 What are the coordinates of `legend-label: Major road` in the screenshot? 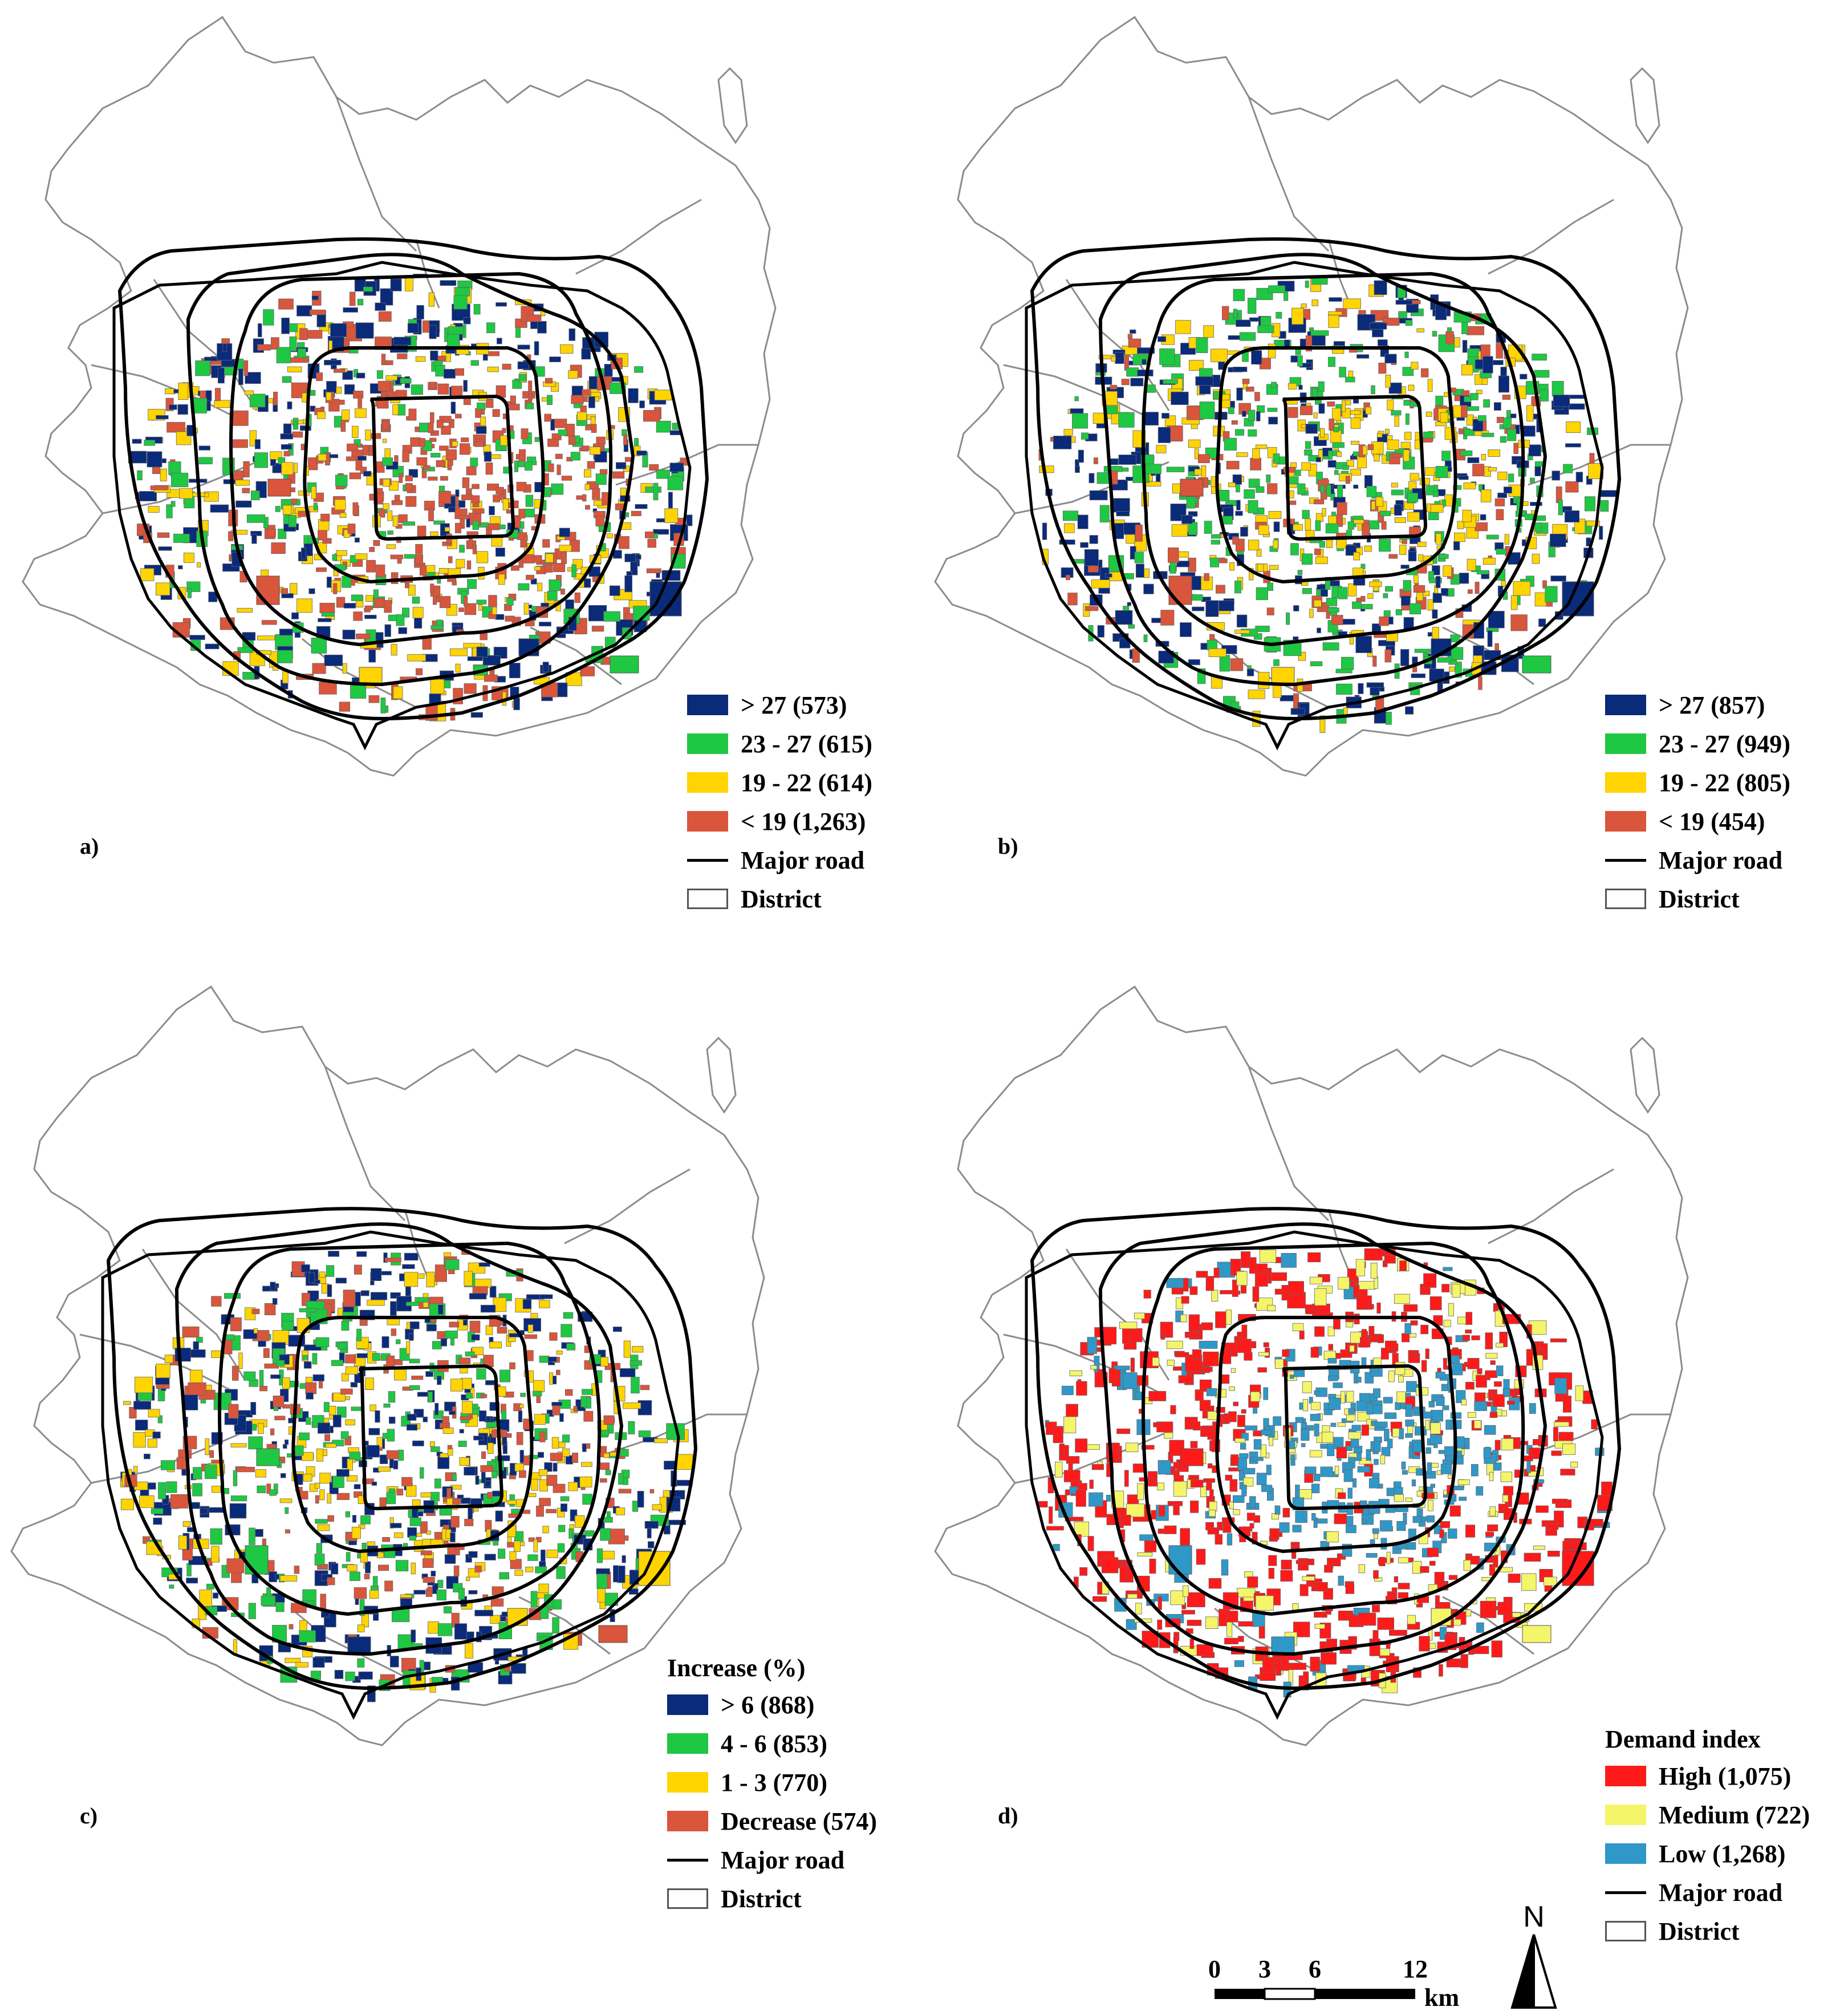 It's located at (1721, 1892).